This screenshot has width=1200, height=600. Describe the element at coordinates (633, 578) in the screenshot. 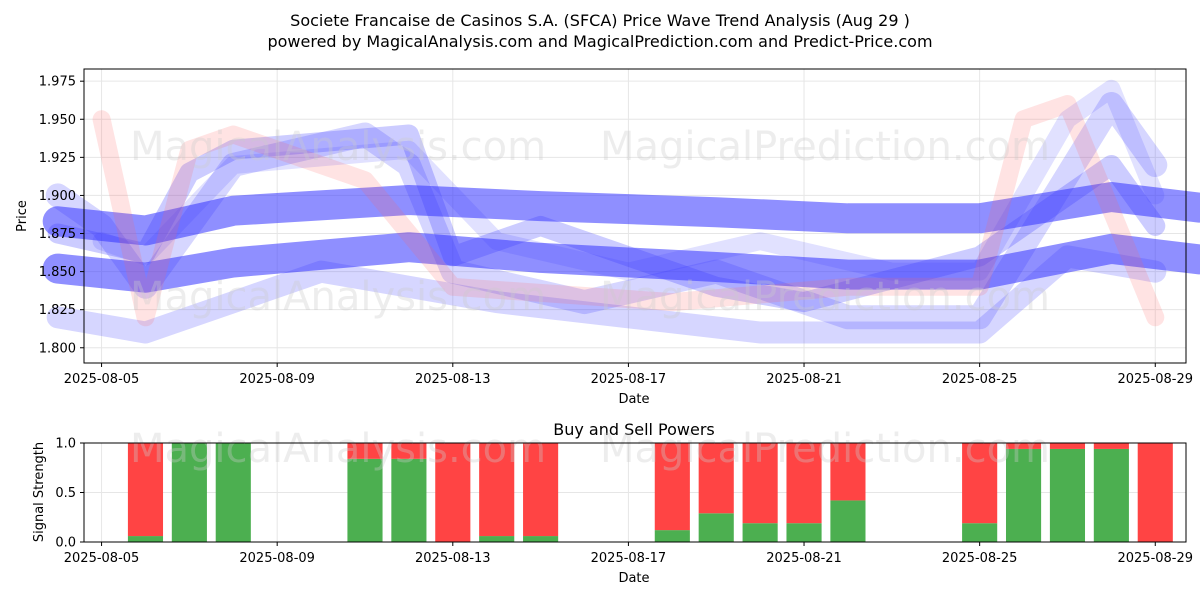

I see `signal-x-axis-label: Date` at that location.